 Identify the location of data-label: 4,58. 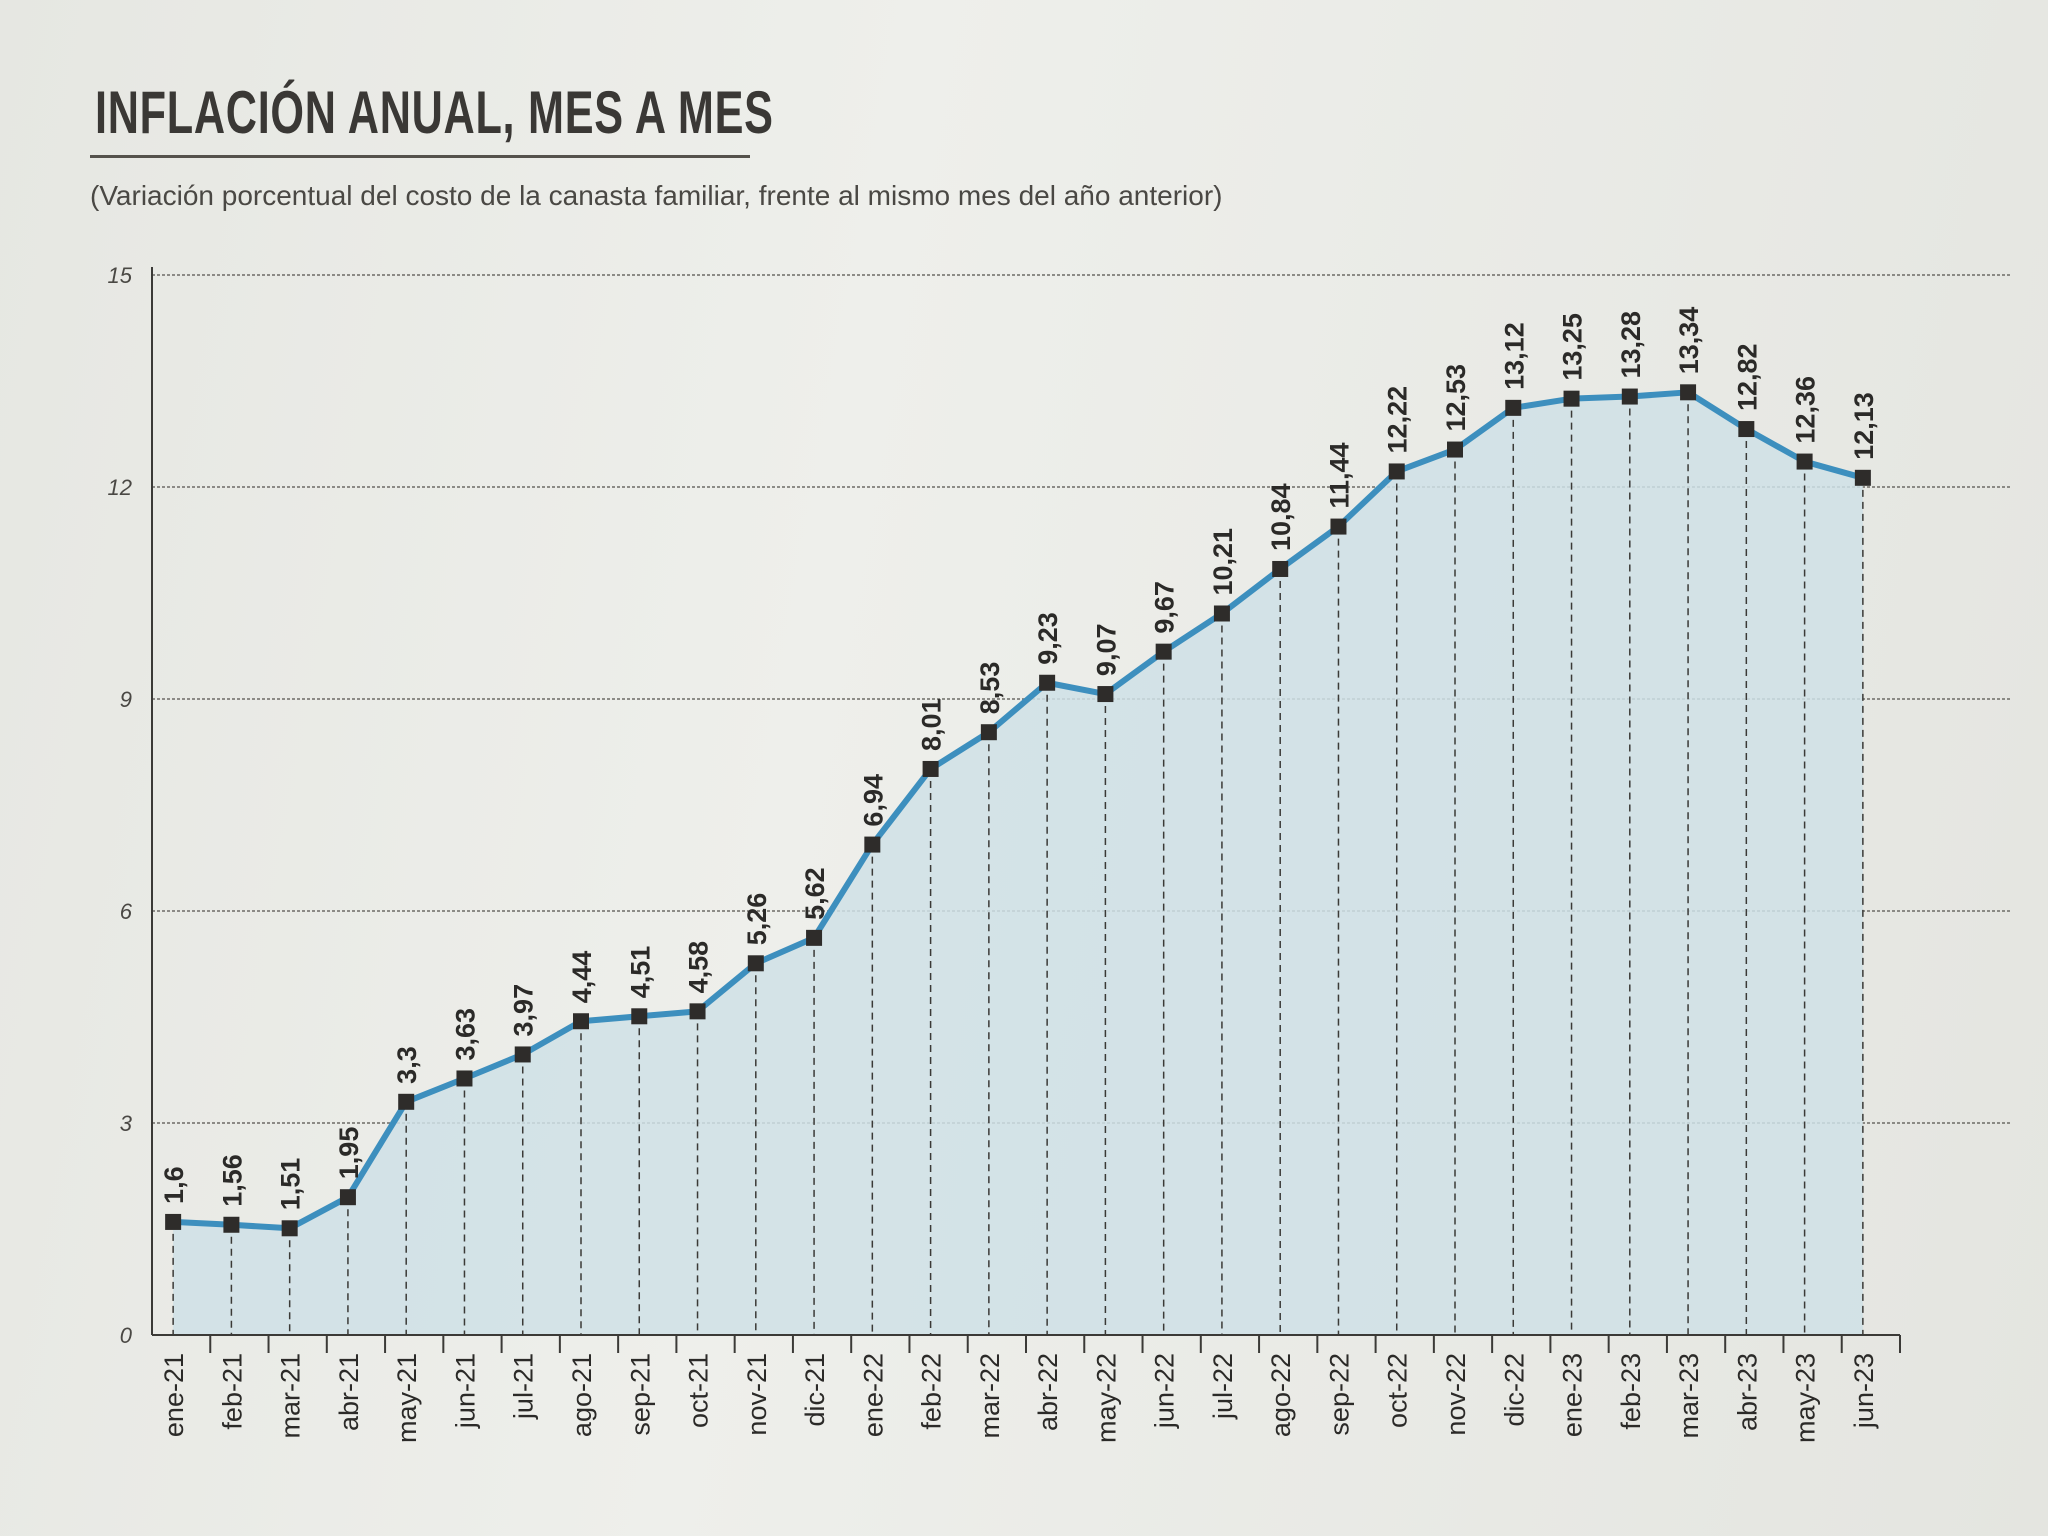
(699, 967).